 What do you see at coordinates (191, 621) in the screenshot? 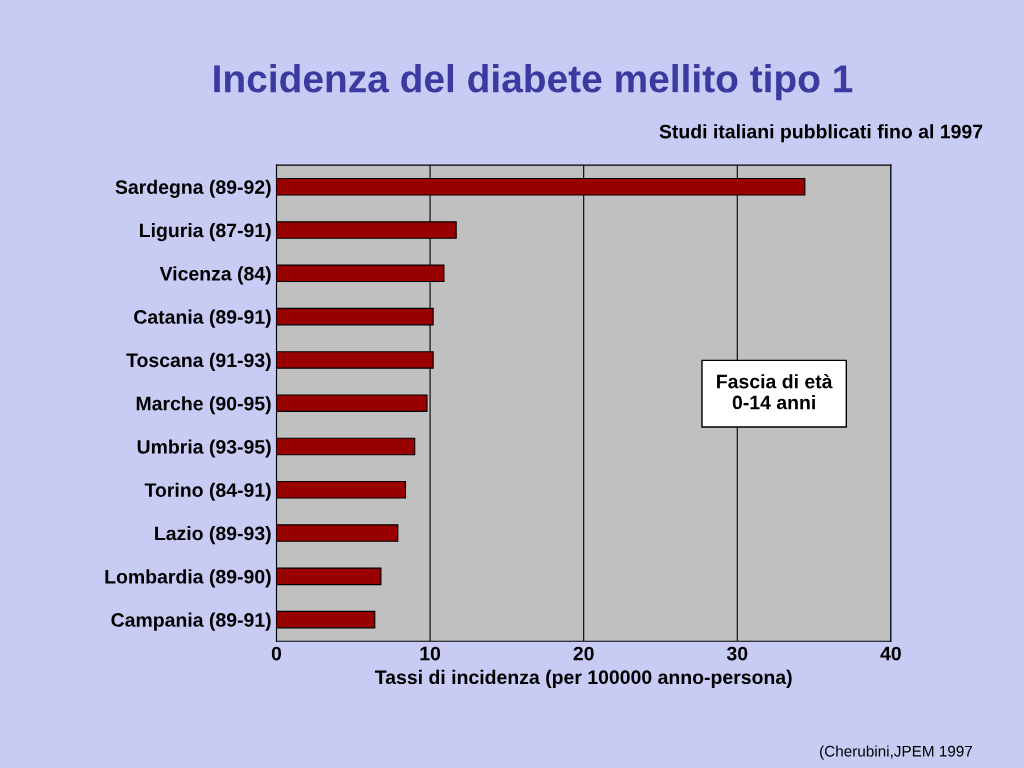
I see `y-tick-label: Campania (89-91)` at bounding box center [191, 621].